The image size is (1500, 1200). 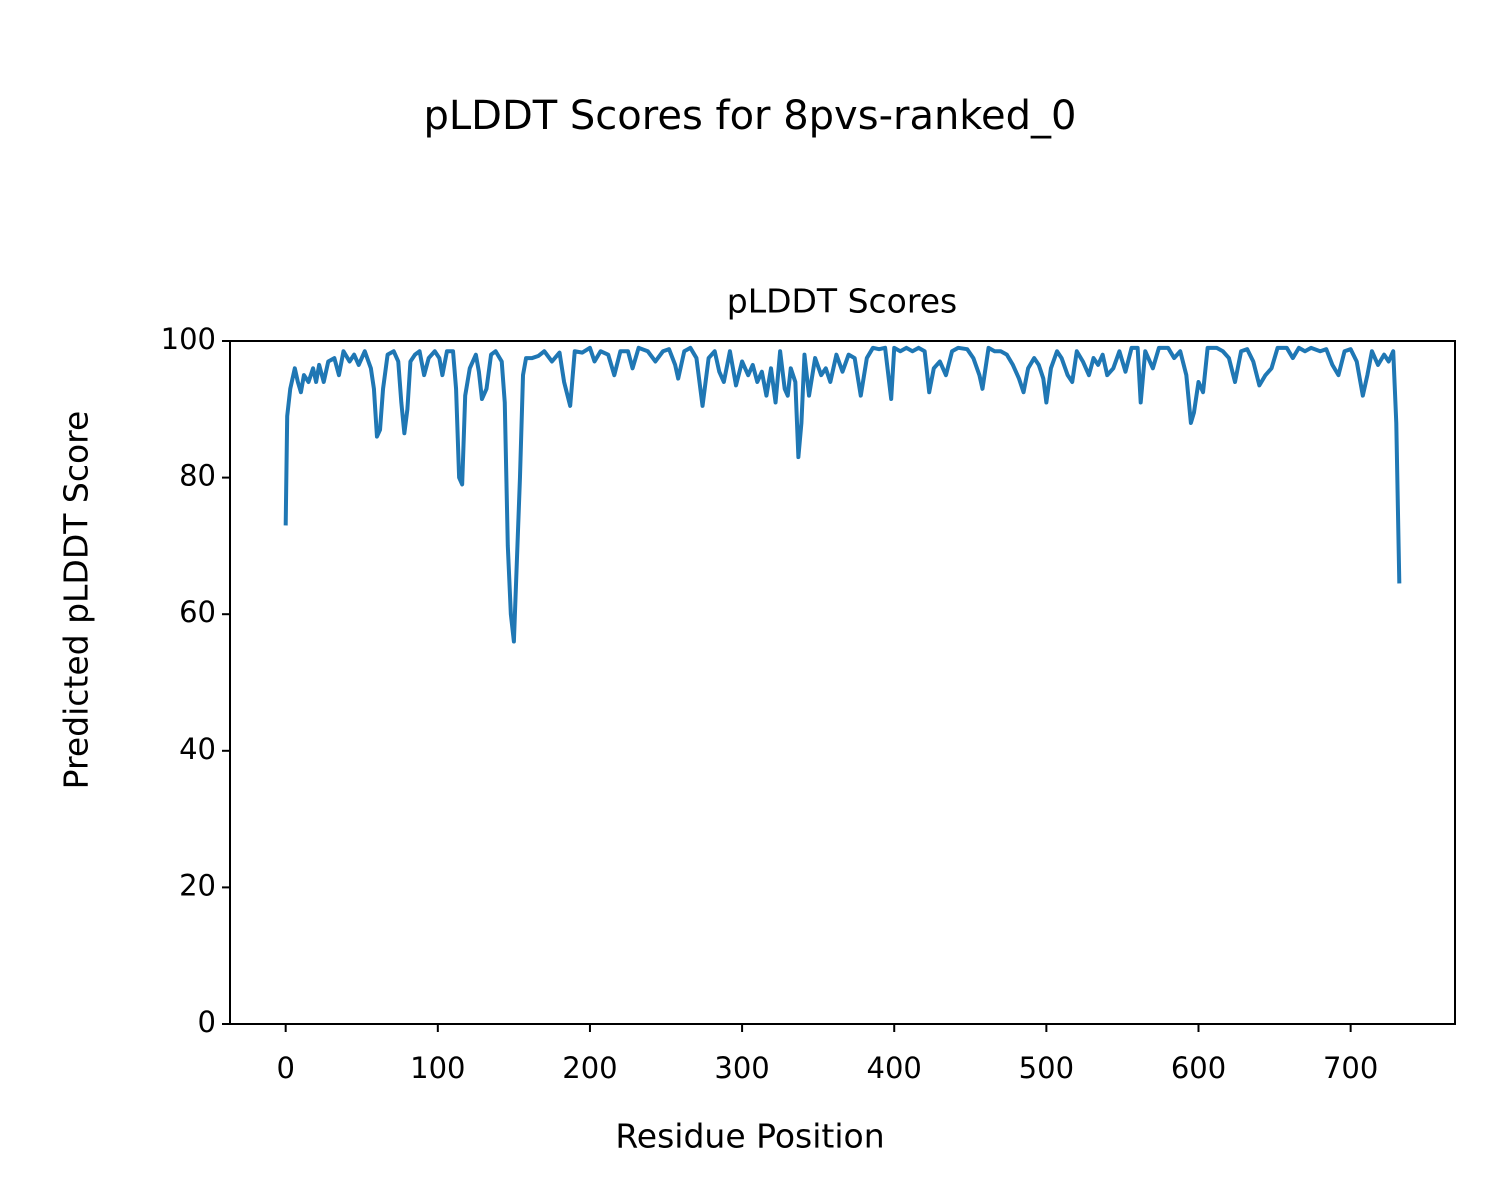 I want to click on x-tick-label: 100, so click(x=437, y=1068).